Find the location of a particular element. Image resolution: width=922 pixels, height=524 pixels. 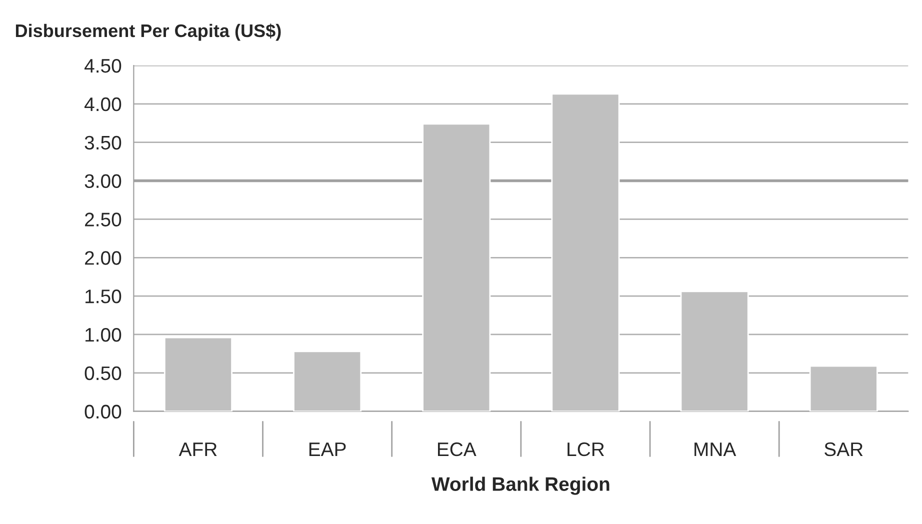

x-tick-label: ECA is located at coordinates (457, 449).